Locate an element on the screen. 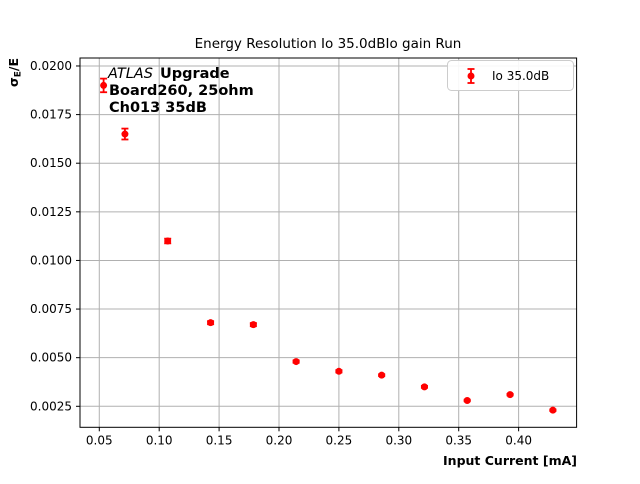 The width and height of the screenshot is (640, 484). annotation-line-1: ATLAS Upgrade is located at coordinates (168, 74).